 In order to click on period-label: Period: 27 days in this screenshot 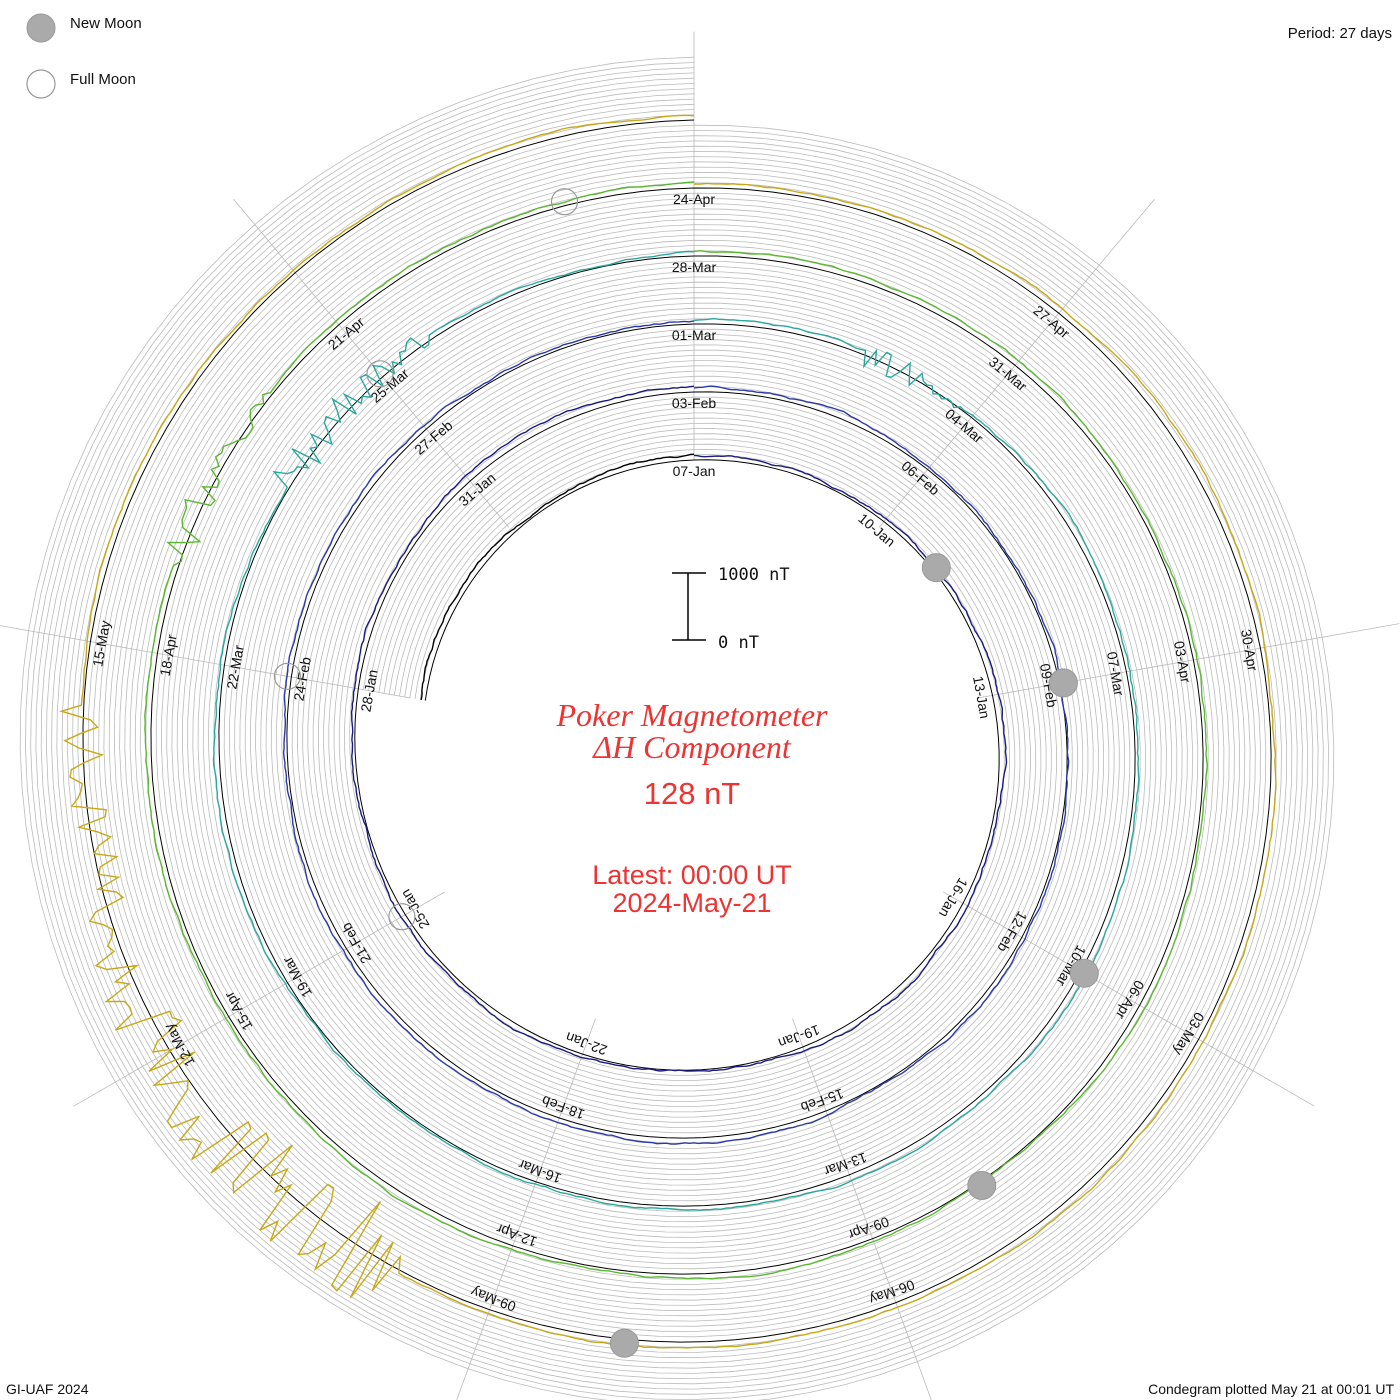, I will do `click(1340, 33)`.